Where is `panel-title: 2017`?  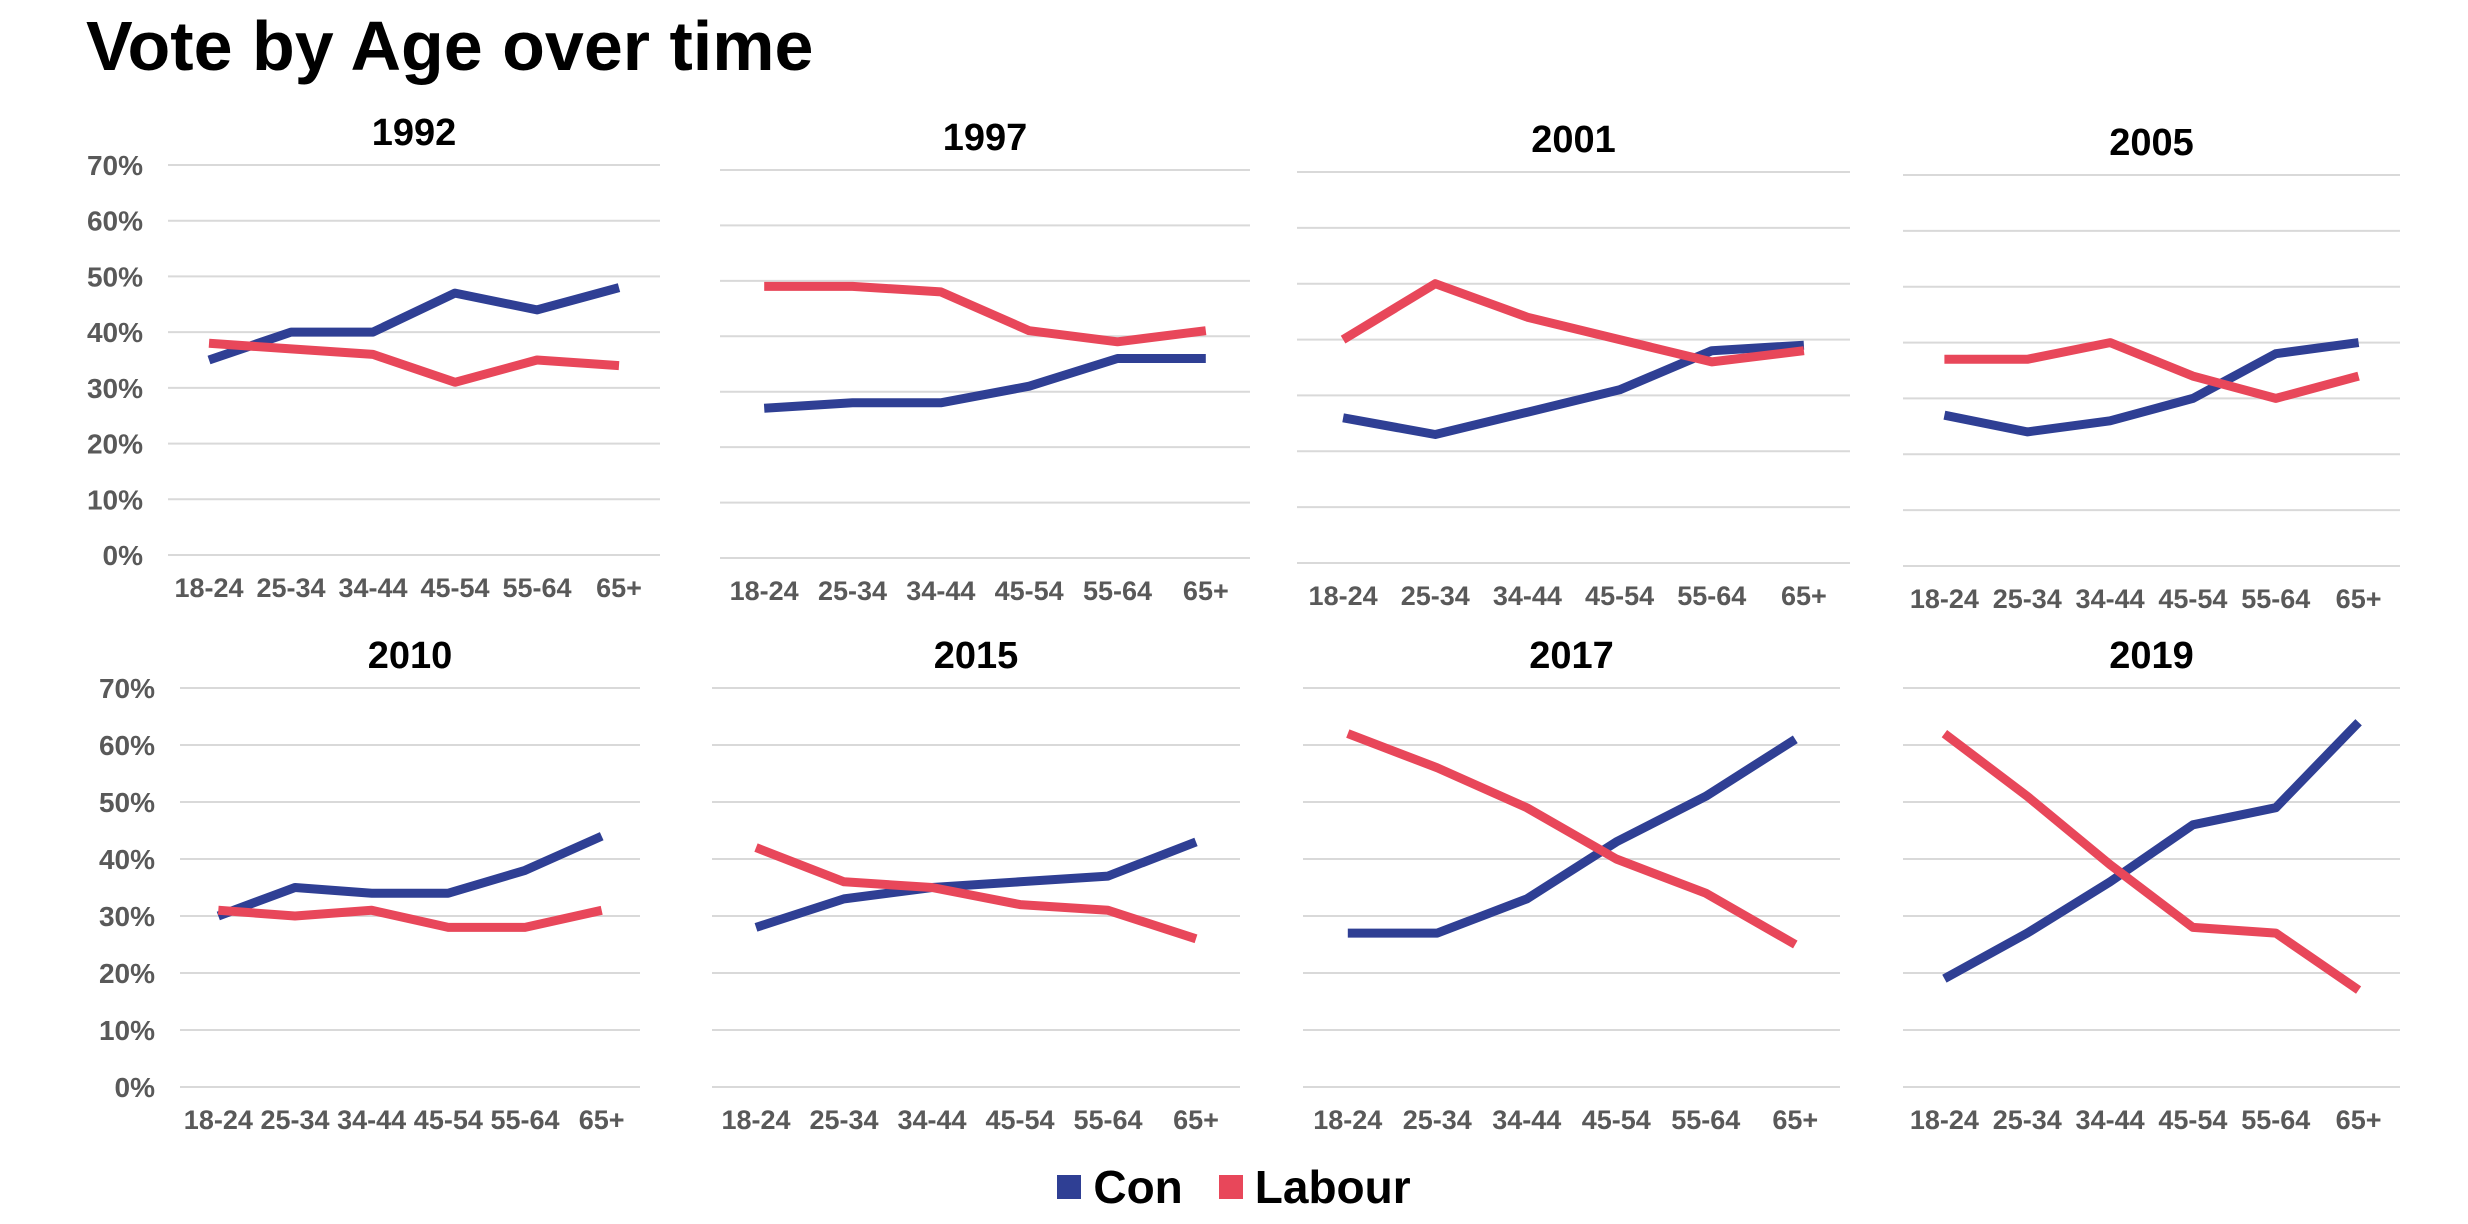 panel-title: 2017 is located at coordinates (1571, 656).